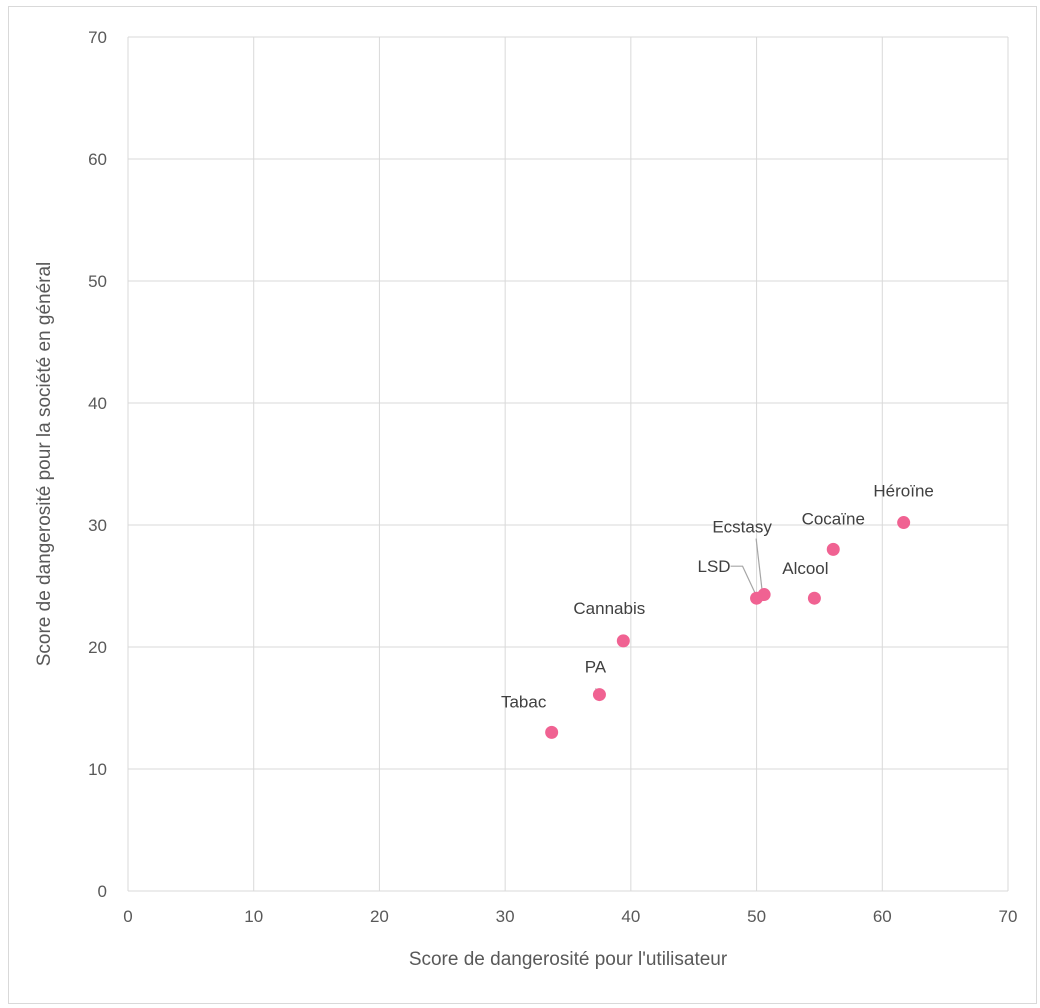  I want to click on x-tick-label: 70, so click(1008, 916).